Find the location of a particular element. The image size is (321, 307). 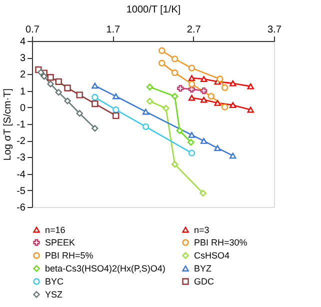

legend-label: PBI RH=30% is located at coordinates (221, 243).